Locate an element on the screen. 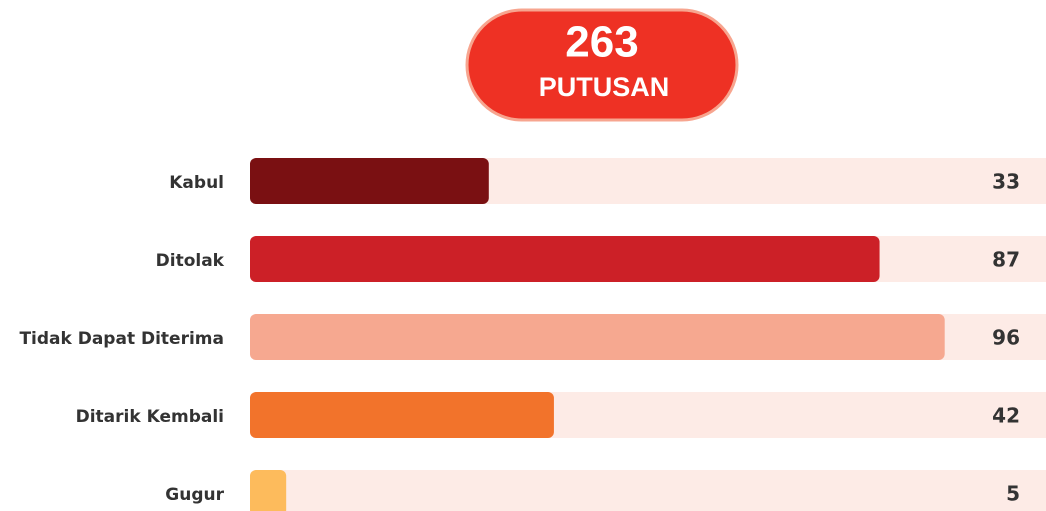 The height and width of the screenshot is (511, 1046). category-label: Ditarik Kembali is located at coordinates (150, 417).